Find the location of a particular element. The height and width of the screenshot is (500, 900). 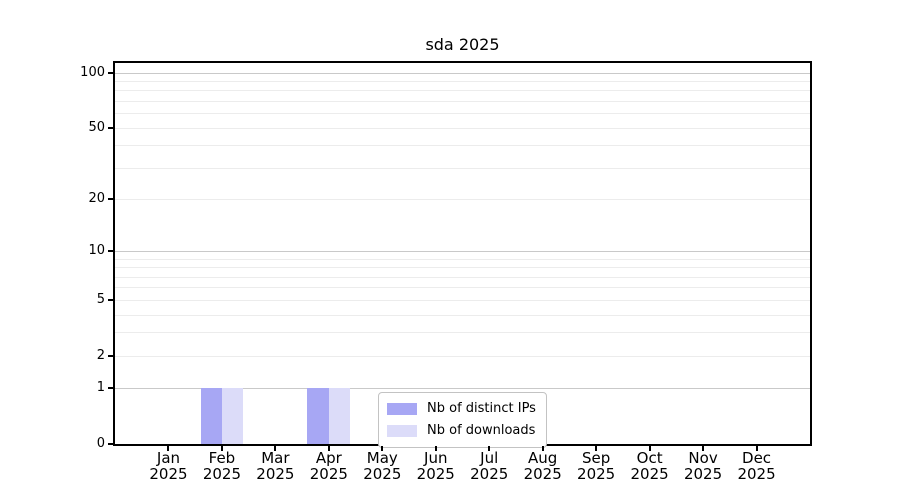

x-tick-month: Jun is located at coordinates (436, 458).